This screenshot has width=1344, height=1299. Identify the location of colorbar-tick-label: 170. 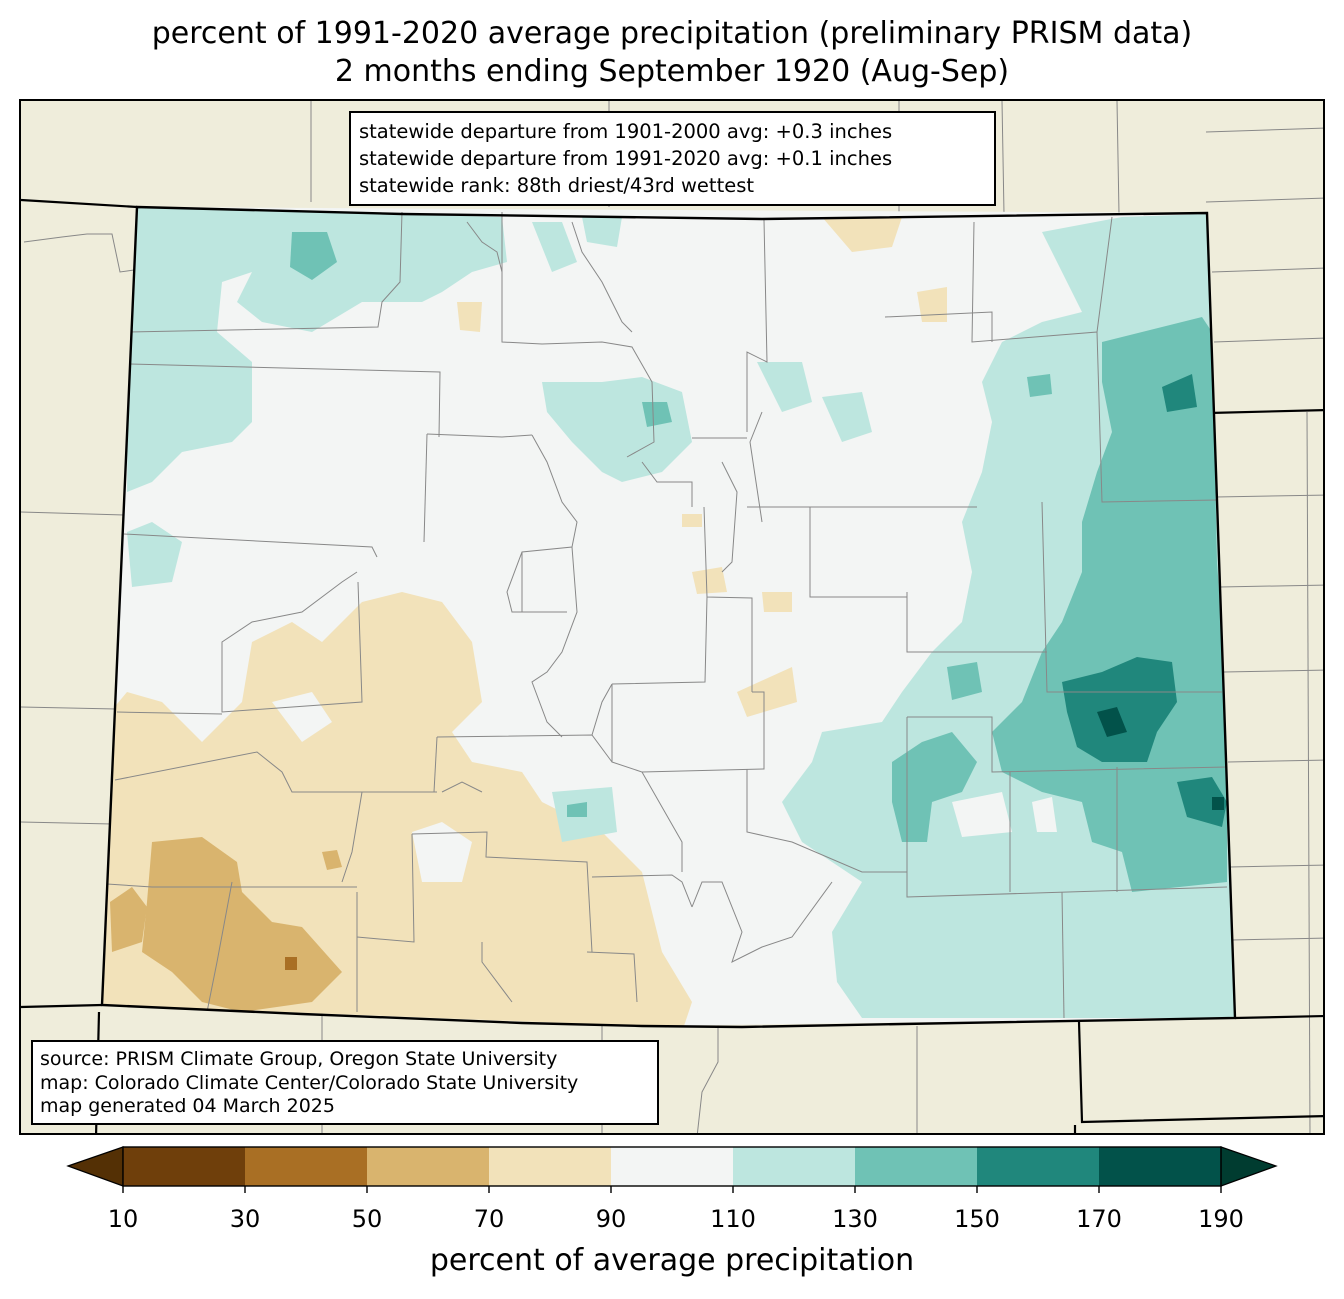
(1099, 1219).